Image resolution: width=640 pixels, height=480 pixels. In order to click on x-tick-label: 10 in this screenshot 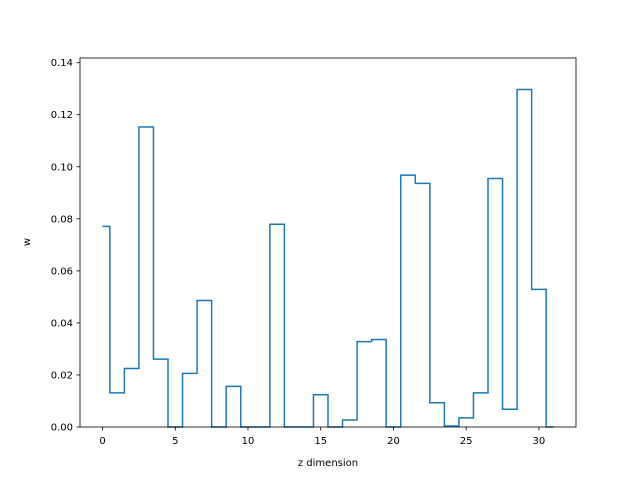, I will do `click(248, 441)`.